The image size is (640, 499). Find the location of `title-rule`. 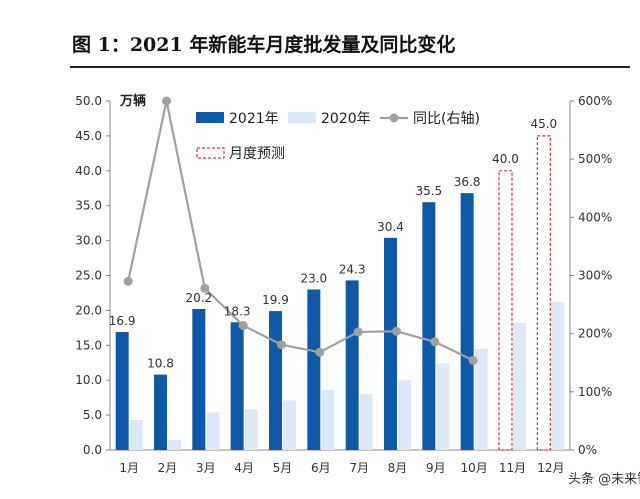

title-rule is located at coordinates (350, 67).